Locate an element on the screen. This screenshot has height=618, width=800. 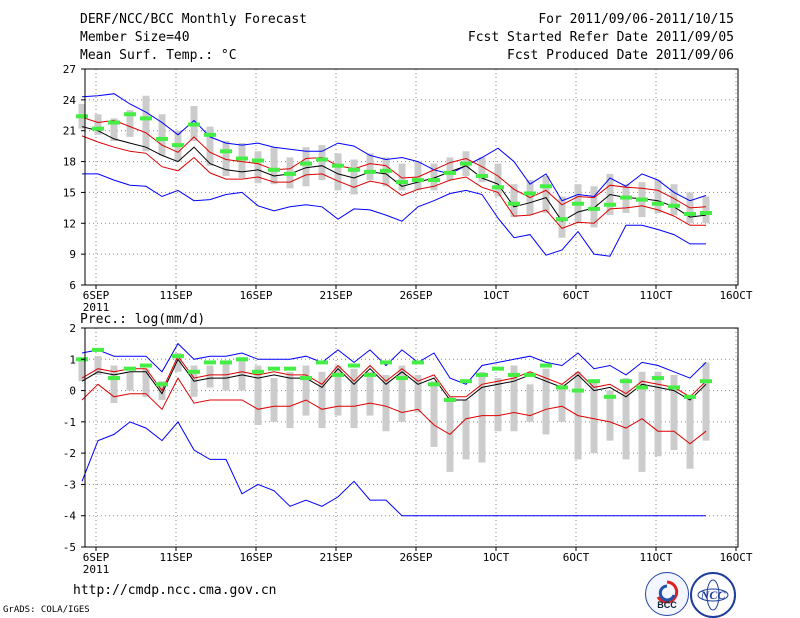
p2-ytick-label--3: -3 is located at coordinates (69, 484).